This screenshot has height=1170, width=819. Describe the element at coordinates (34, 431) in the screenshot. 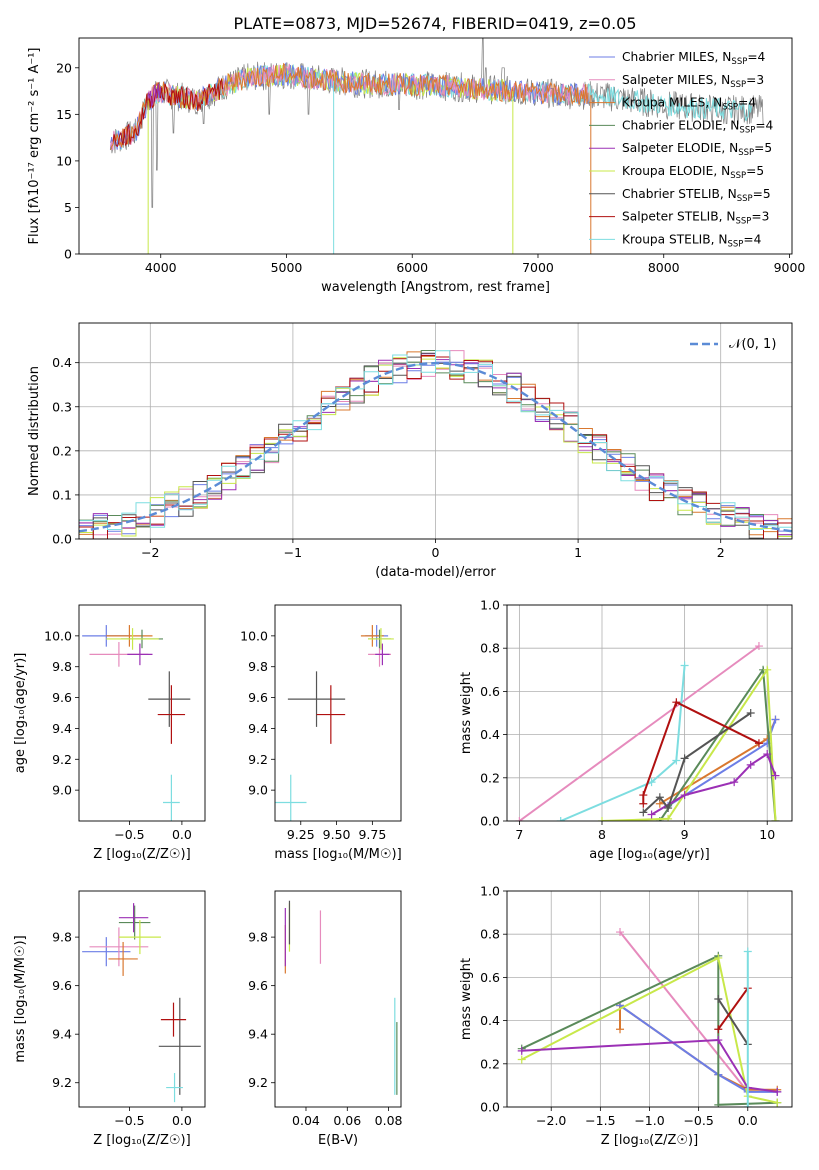

I see `y-axis-label: Normed distribution` at that location.